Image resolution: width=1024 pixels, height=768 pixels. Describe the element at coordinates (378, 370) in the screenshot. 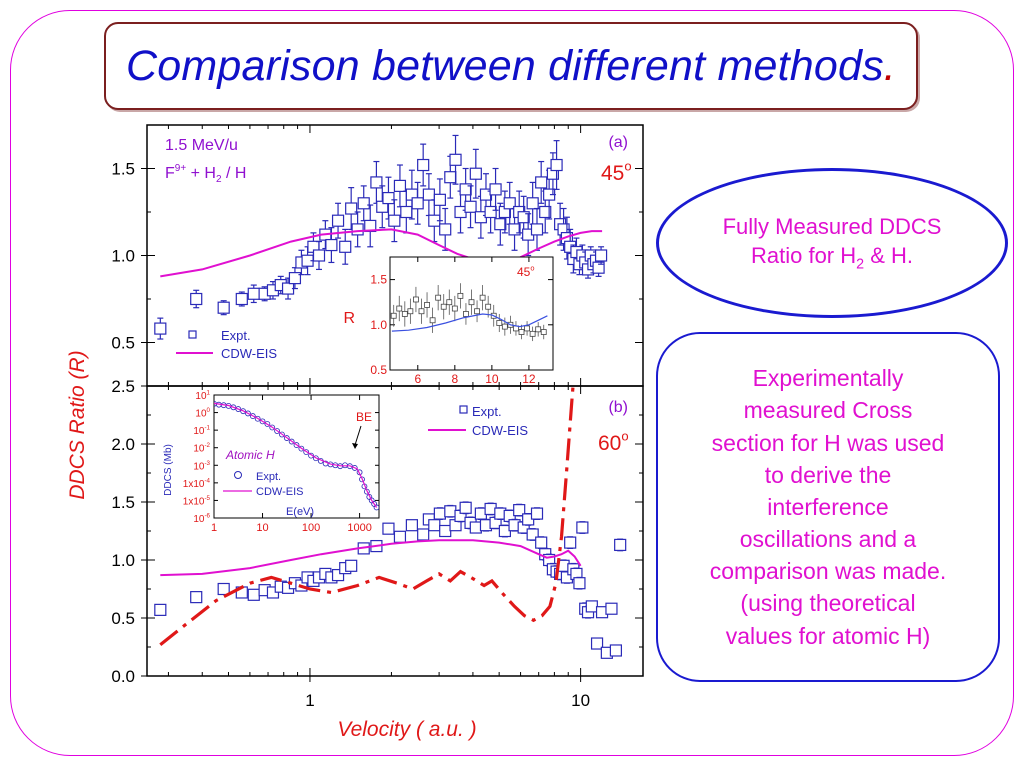

I see `inset-a-y-tick-label: 0.5` at that location.